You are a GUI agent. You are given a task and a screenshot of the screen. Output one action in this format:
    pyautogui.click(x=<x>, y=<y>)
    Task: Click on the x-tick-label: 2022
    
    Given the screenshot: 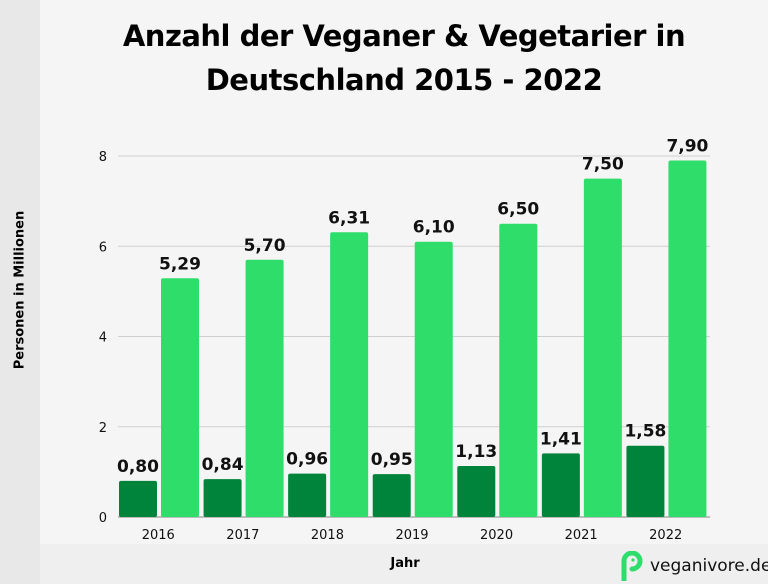 What is the action you would take?
    pyautogui.click(x=665, y=535)
    